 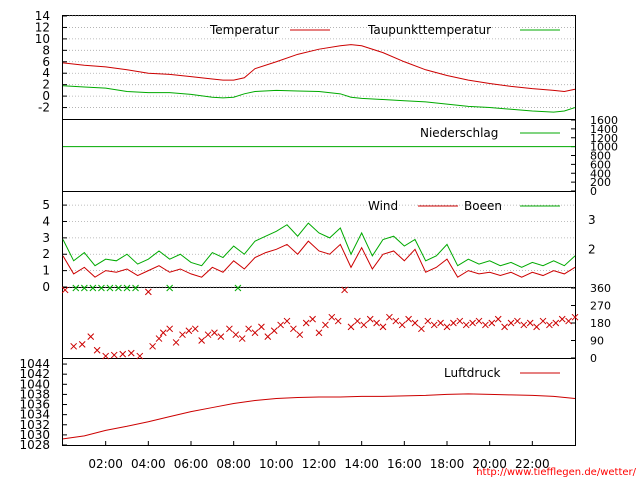 I want to click on wind-legend-label: Boeen, so click(x=483, y=206).